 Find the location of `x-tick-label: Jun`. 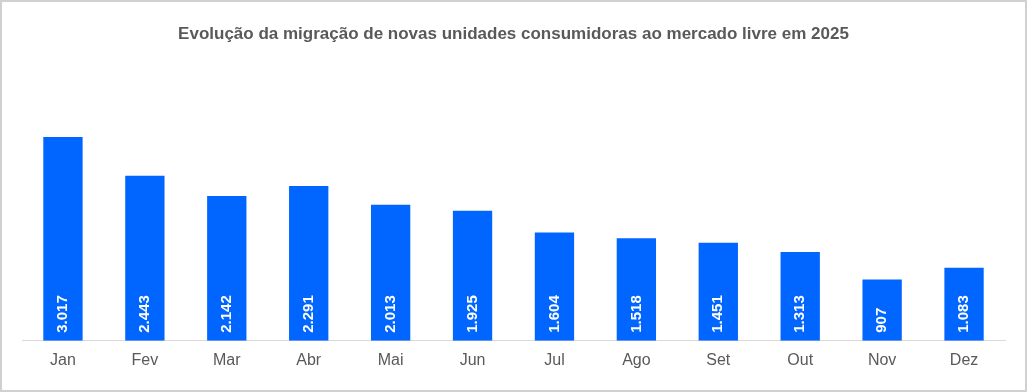

x-tick-label: Jun is located at coordinates (472, 359).